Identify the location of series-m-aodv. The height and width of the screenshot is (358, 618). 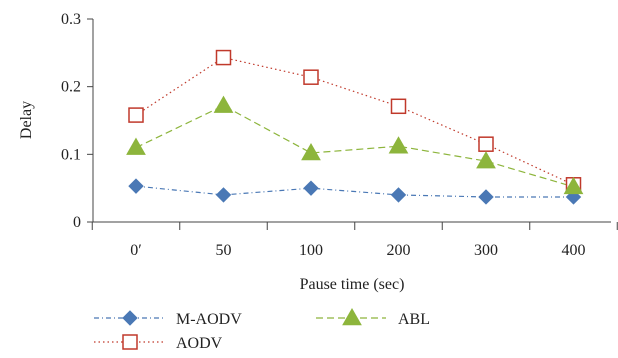
(354, 191).